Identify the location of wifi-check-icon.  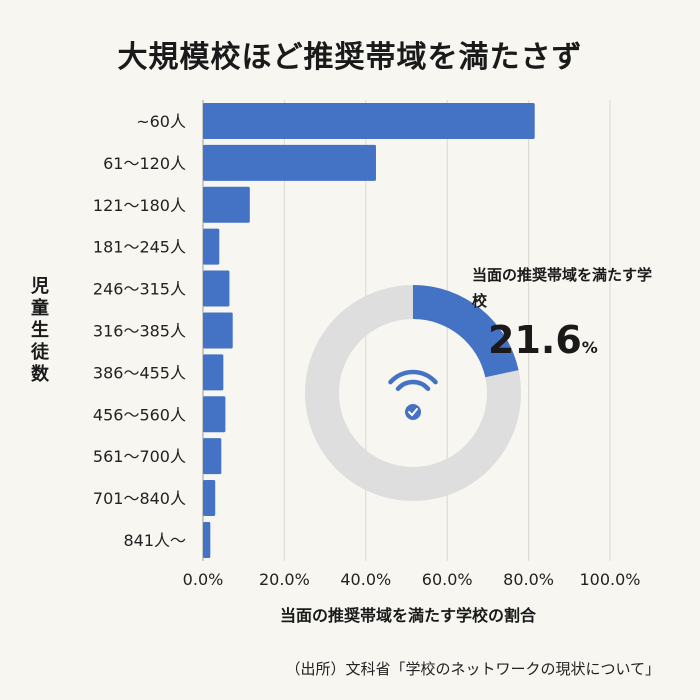
(413, 394).